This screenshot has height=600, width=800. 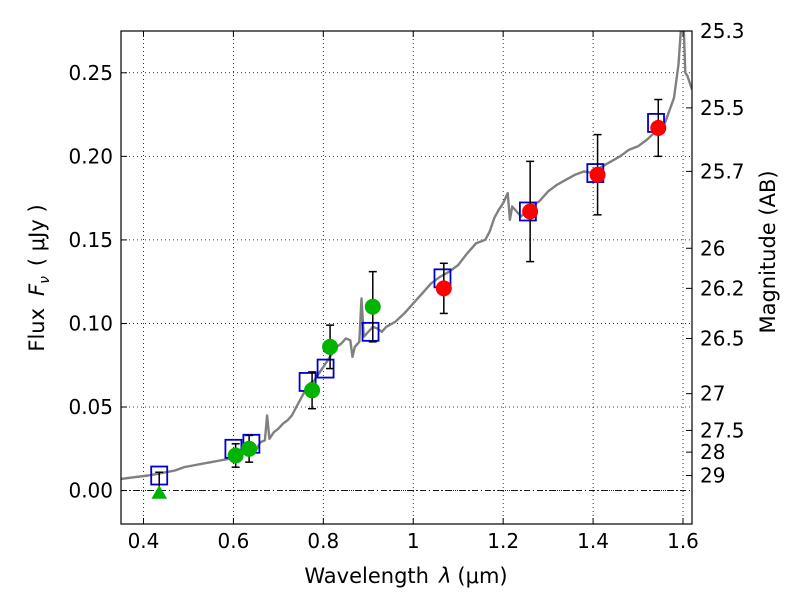 What do you see at coordinates (593, 541) in the screenshot?
I see `x-tick-label: 1.4` at bounding box center [593, 541].